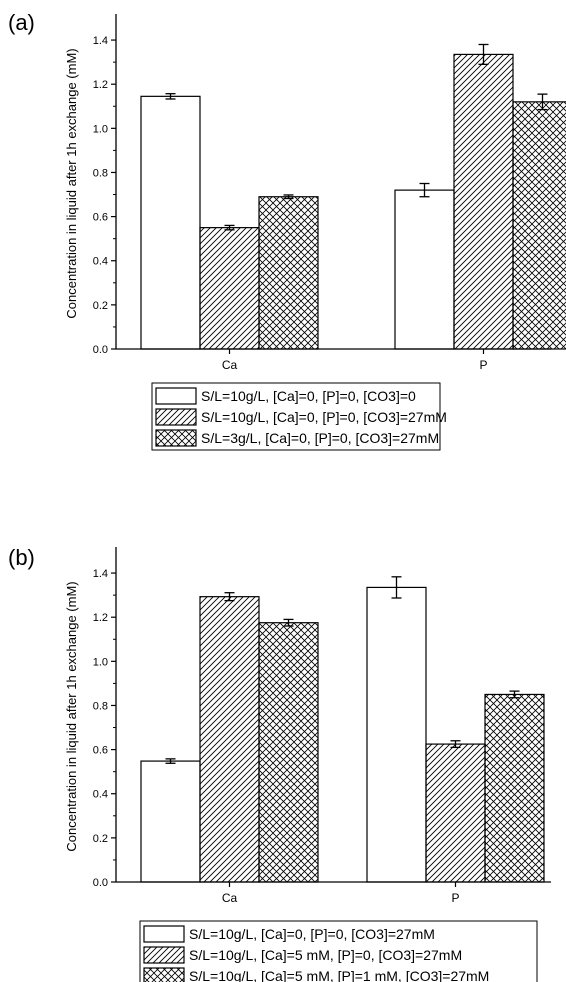  I want to click on legend-label-series-1: S/L=10g/L, [Ca]=0, [P]=0, [CO3]=27mM, so click(312, 934).